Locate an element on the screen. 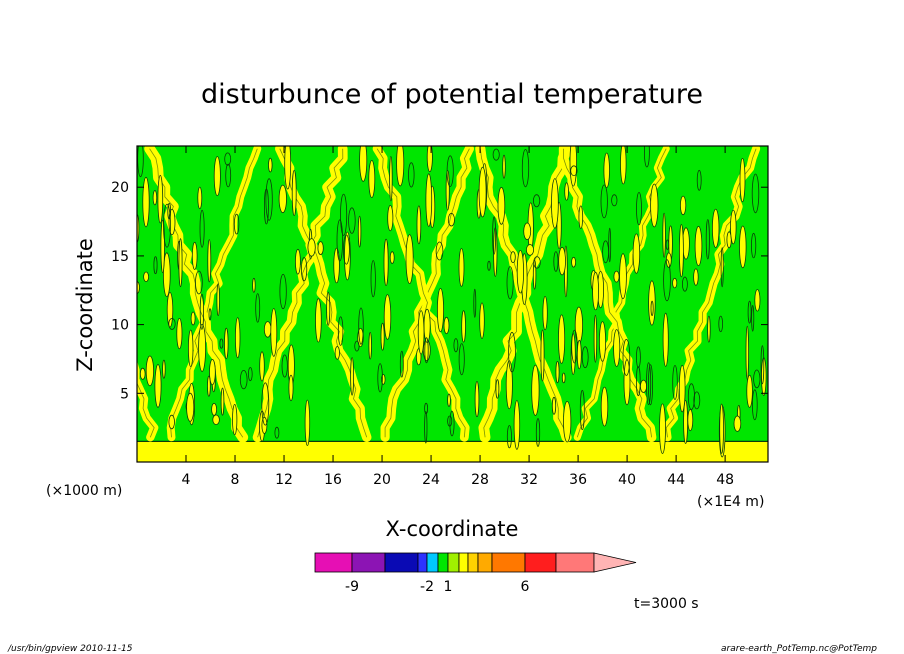  colorbar-label: 6 is located at coordinates (525, 587).